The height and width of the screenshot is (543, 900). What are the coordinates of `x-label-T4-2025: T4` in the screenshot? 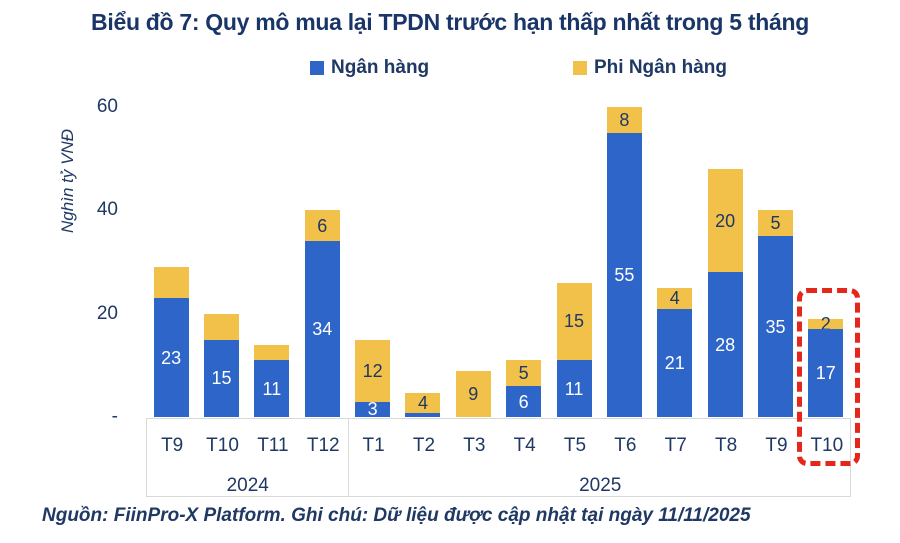 It's located at (524, 445).